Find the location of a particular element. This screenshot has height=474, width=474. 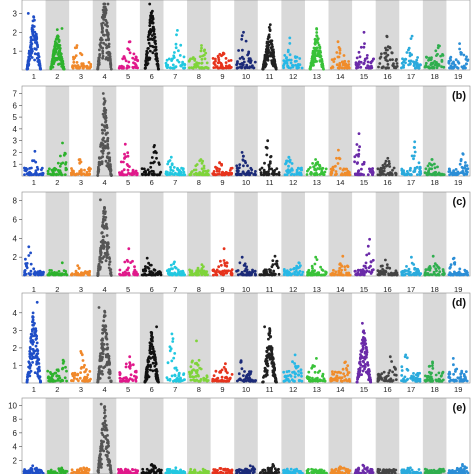

chromosome-label-2: 2 is located at coordinates (57, 182).